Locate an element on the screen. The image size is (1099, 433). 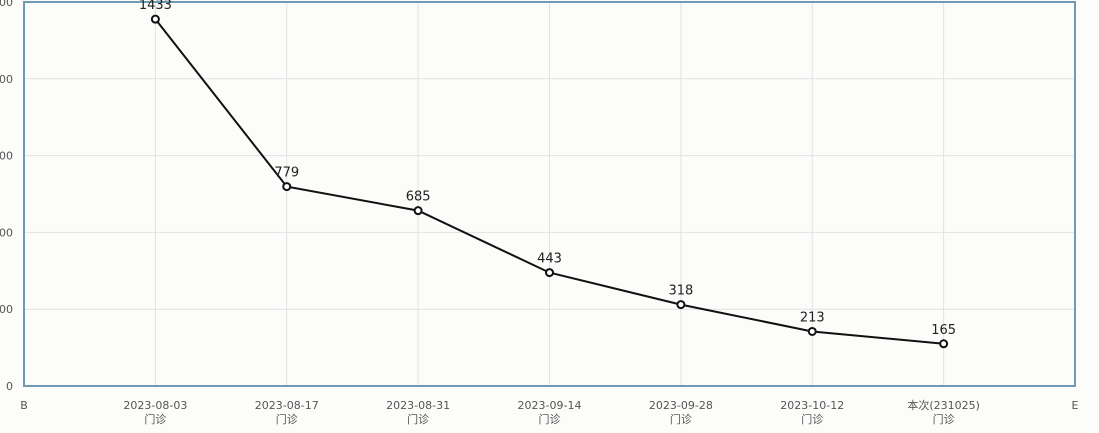
x-tick-label: 2023-09-14 is located at coordinates (550, 405).